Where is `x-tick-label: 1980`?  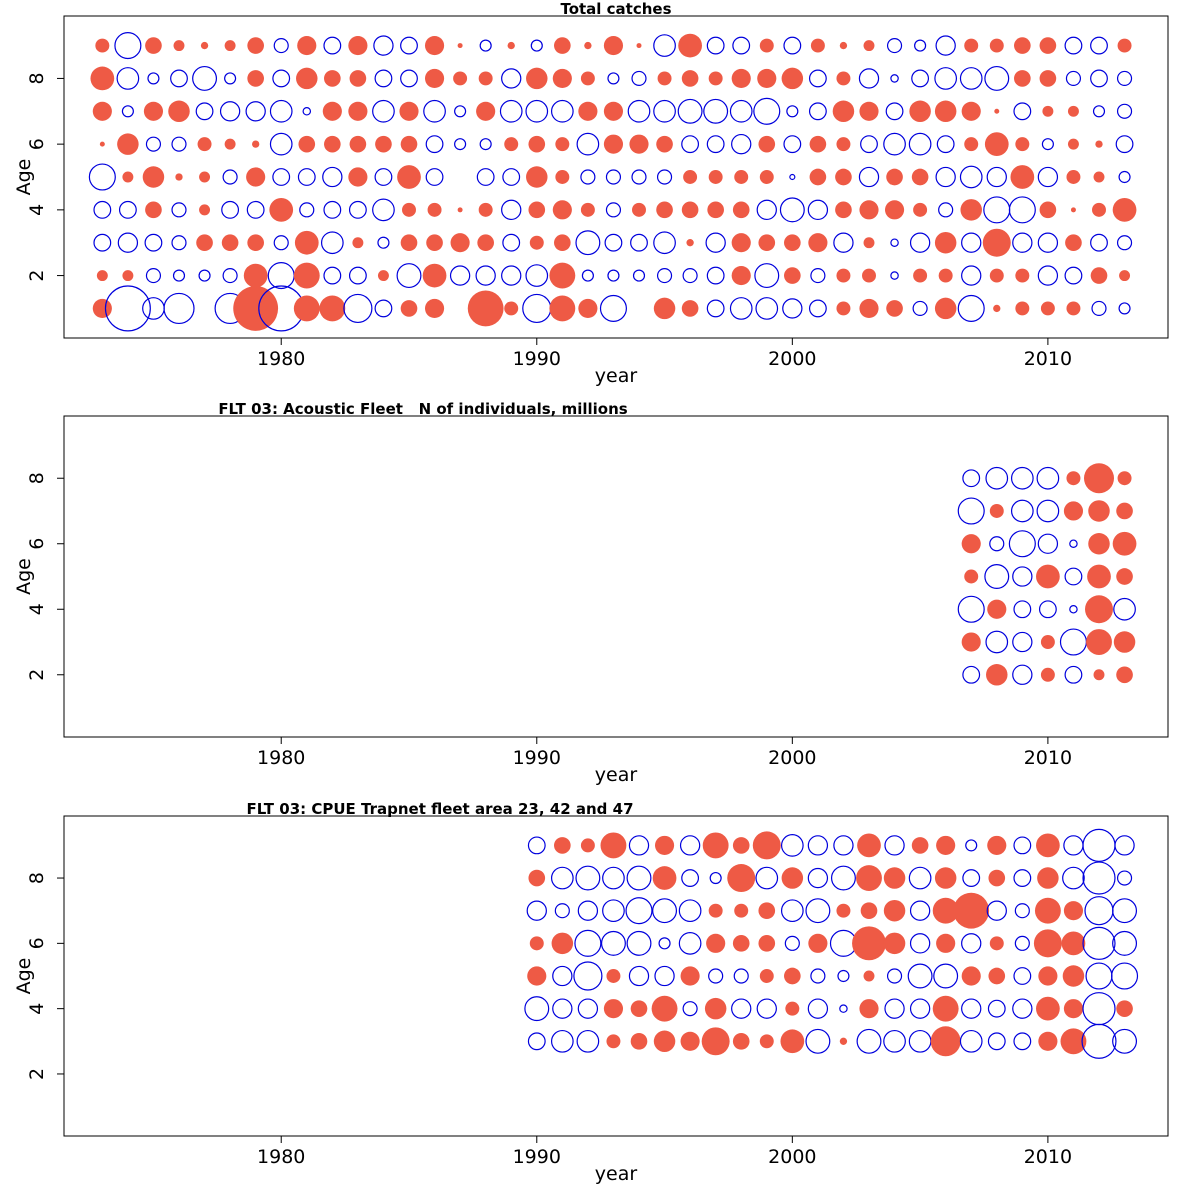
x-tick-label: 1980 is located at coordinates (281, 758).